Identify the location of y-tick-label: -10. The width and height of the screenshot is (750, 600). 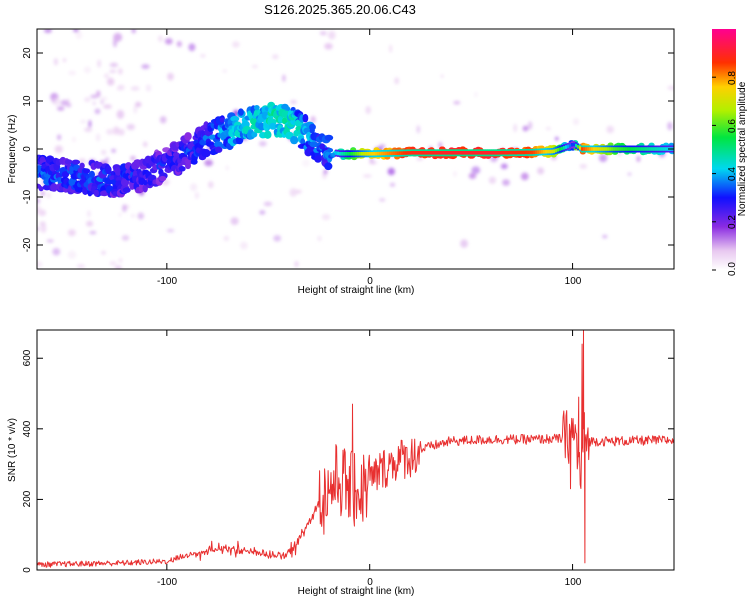
(27, 196).